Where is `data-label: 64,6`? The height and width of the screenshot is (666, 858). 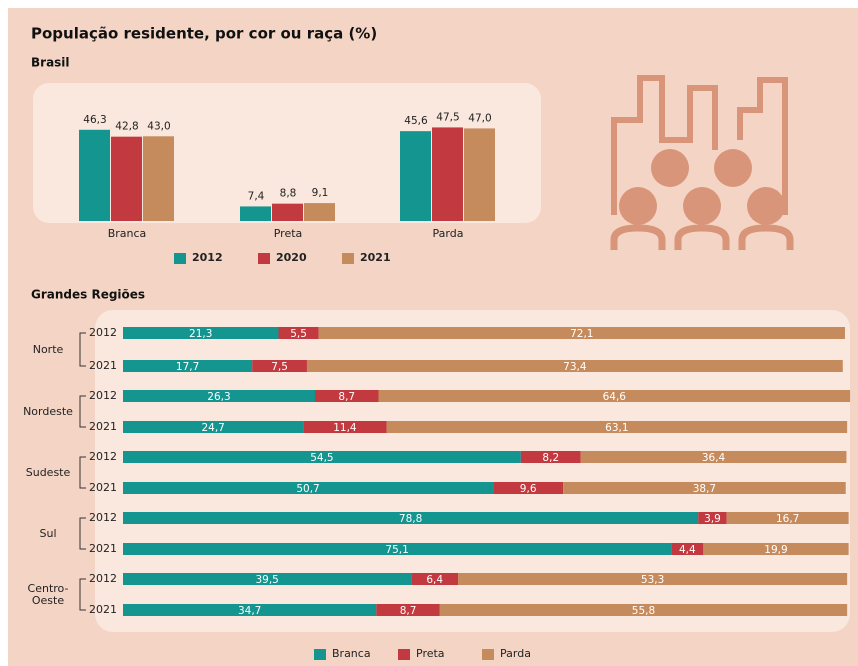
data-label: 64,6 is located at coordinates (615, 397).